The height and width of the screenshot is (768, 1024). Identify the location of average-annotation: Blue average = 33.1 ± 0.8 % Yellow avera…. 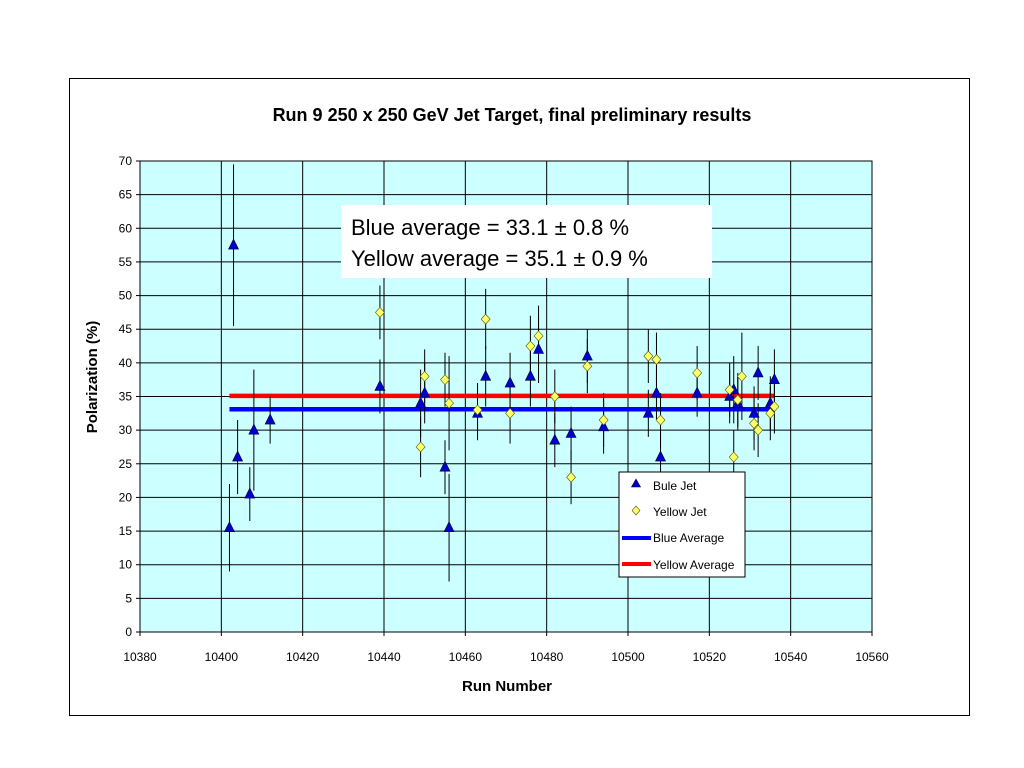
(526, 241).